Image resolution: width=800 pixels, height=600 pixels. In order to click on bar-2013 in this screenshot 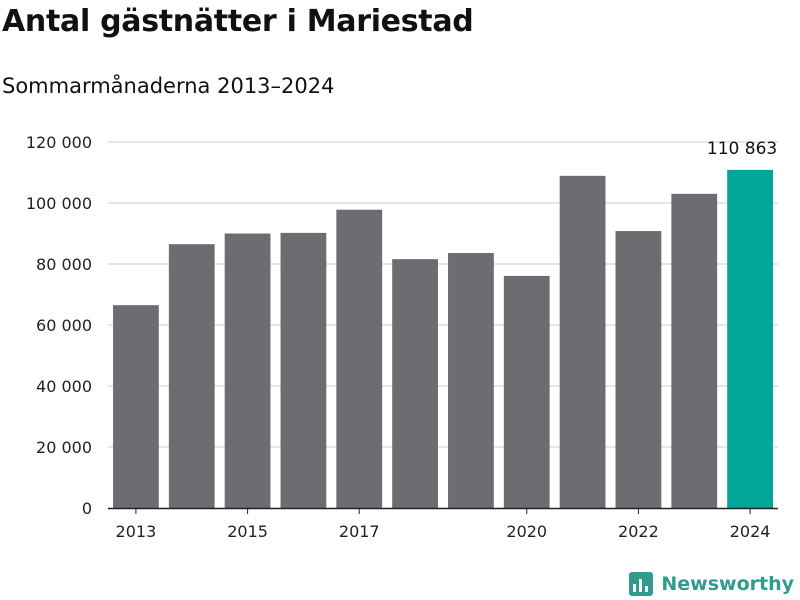, I will do `click(136, 406)`.